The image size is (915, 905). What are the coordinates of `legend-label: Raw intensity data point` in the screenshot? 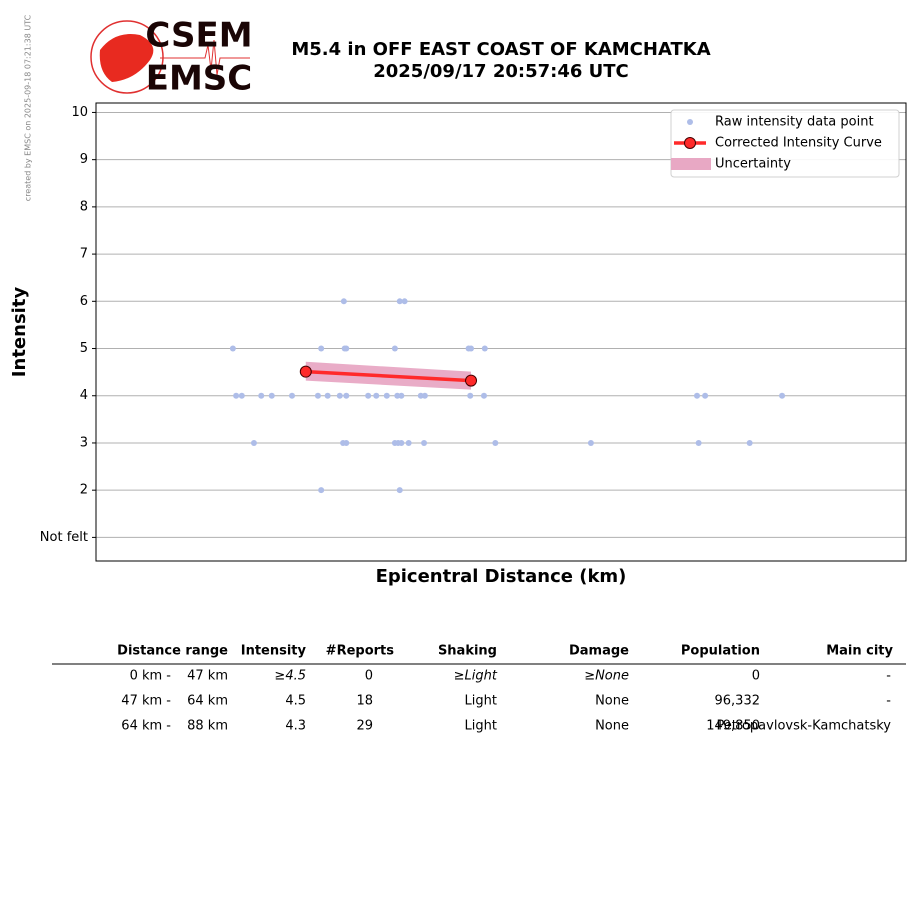 It's located at (794, 122).